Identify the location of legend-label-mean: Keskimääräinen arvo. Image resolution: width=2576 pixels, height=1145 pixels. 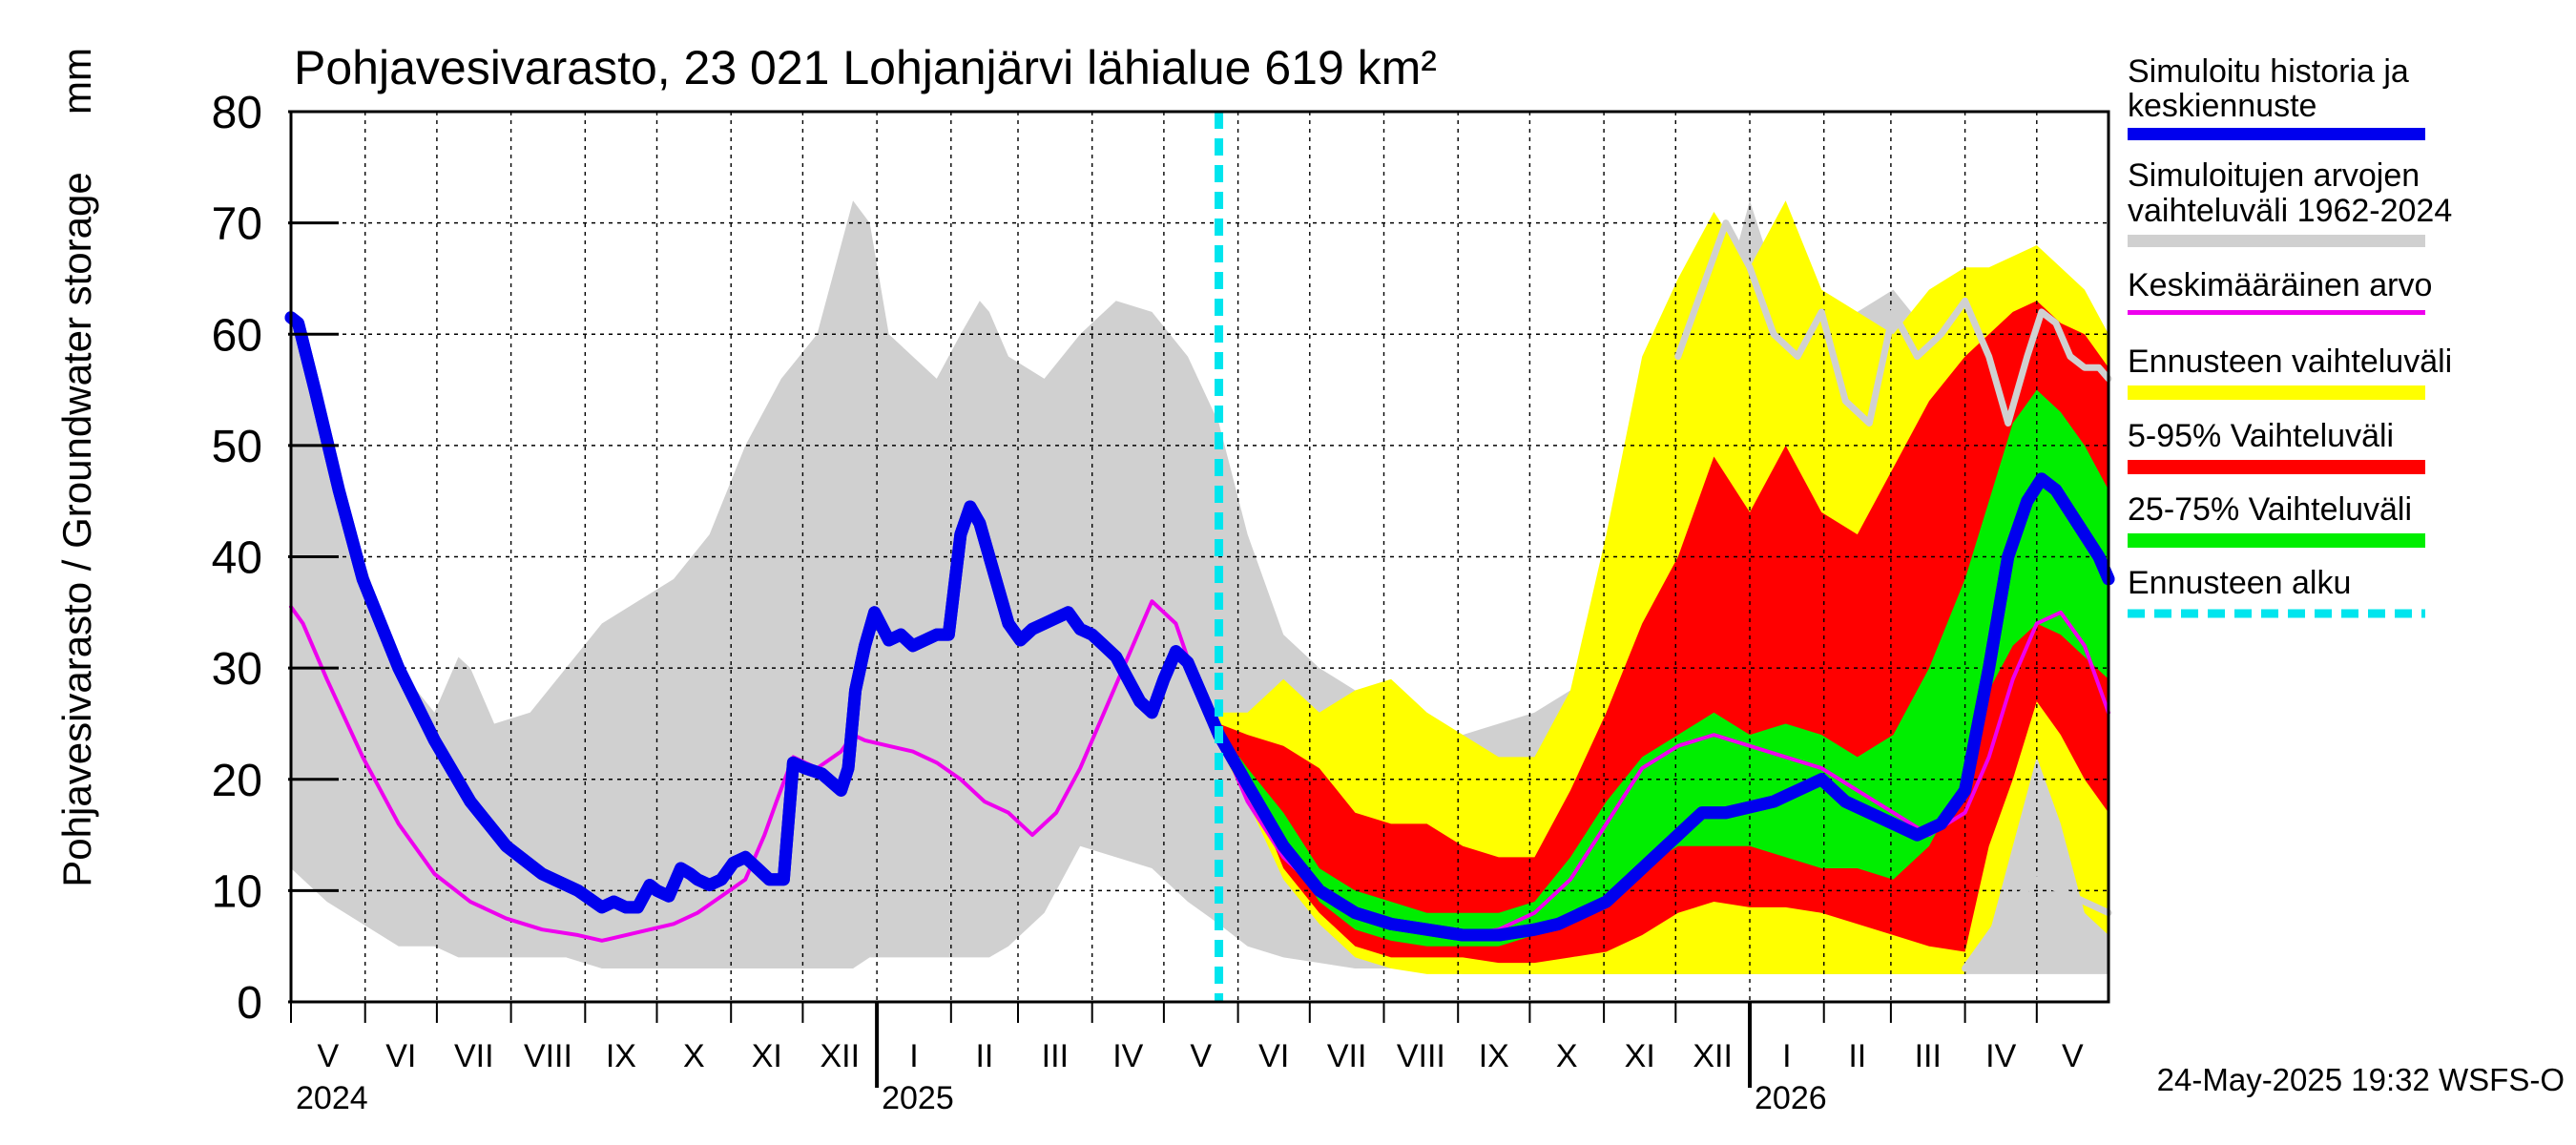
(2280, 285).